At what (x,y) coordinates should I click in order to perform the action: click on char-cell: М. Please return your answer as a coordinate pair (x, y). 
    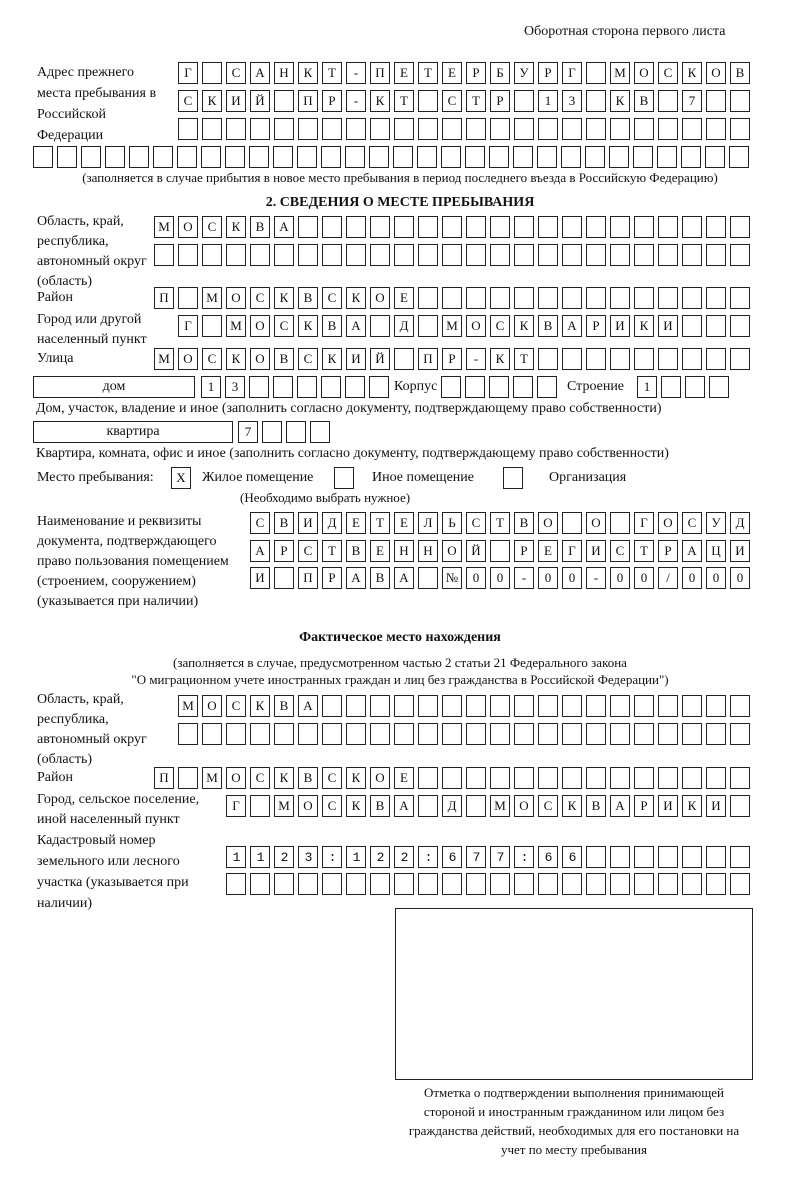
    Looking at the image, I should click on (452, 326).